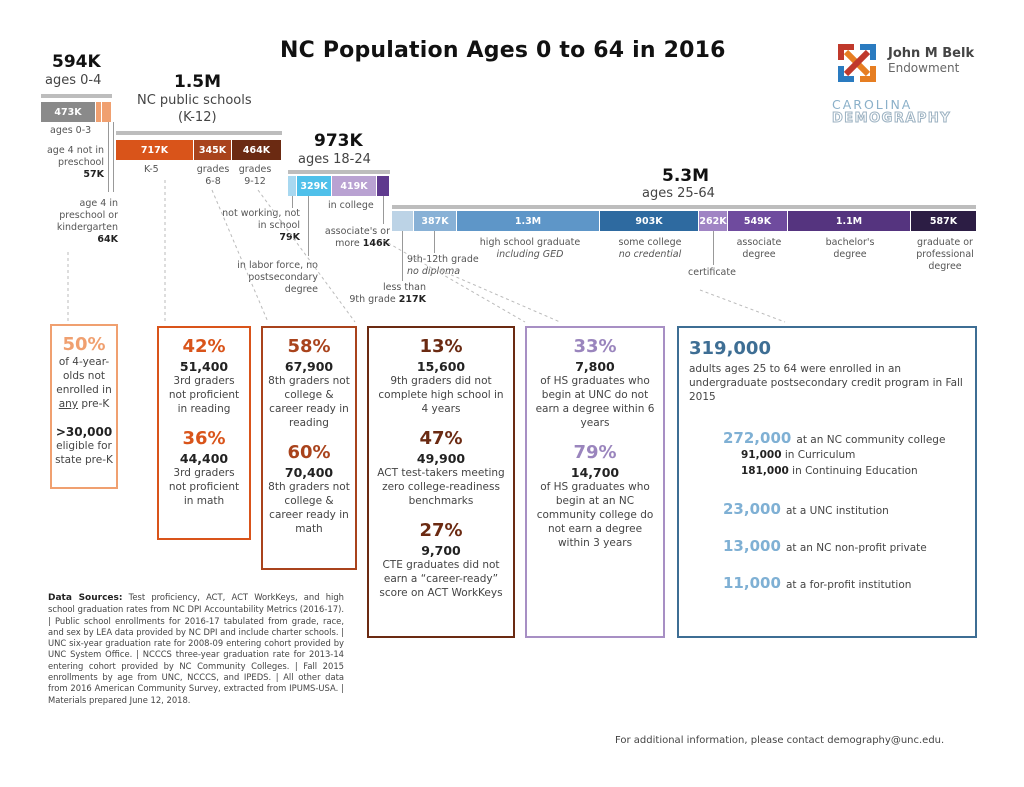  What do you see at coordinates (204, 458) in the screenshot?
I see `elem-num2: 44,400` at bounding box center [204, 458].